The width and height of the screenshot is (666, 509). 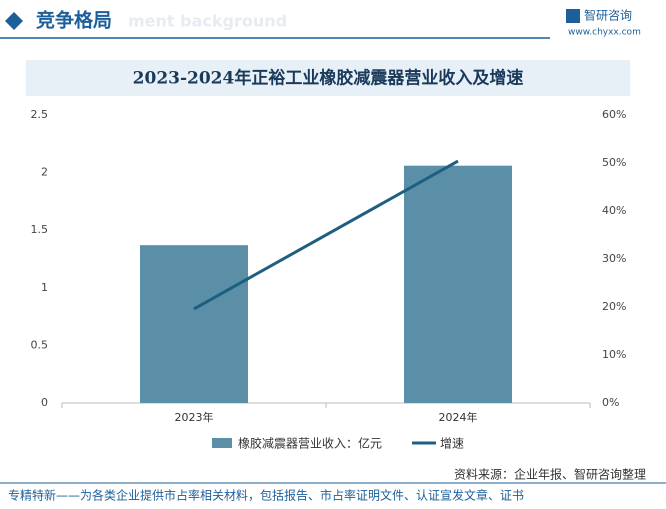 I want to click on y2-tick-label: 50%, so click(x=614, y=162).